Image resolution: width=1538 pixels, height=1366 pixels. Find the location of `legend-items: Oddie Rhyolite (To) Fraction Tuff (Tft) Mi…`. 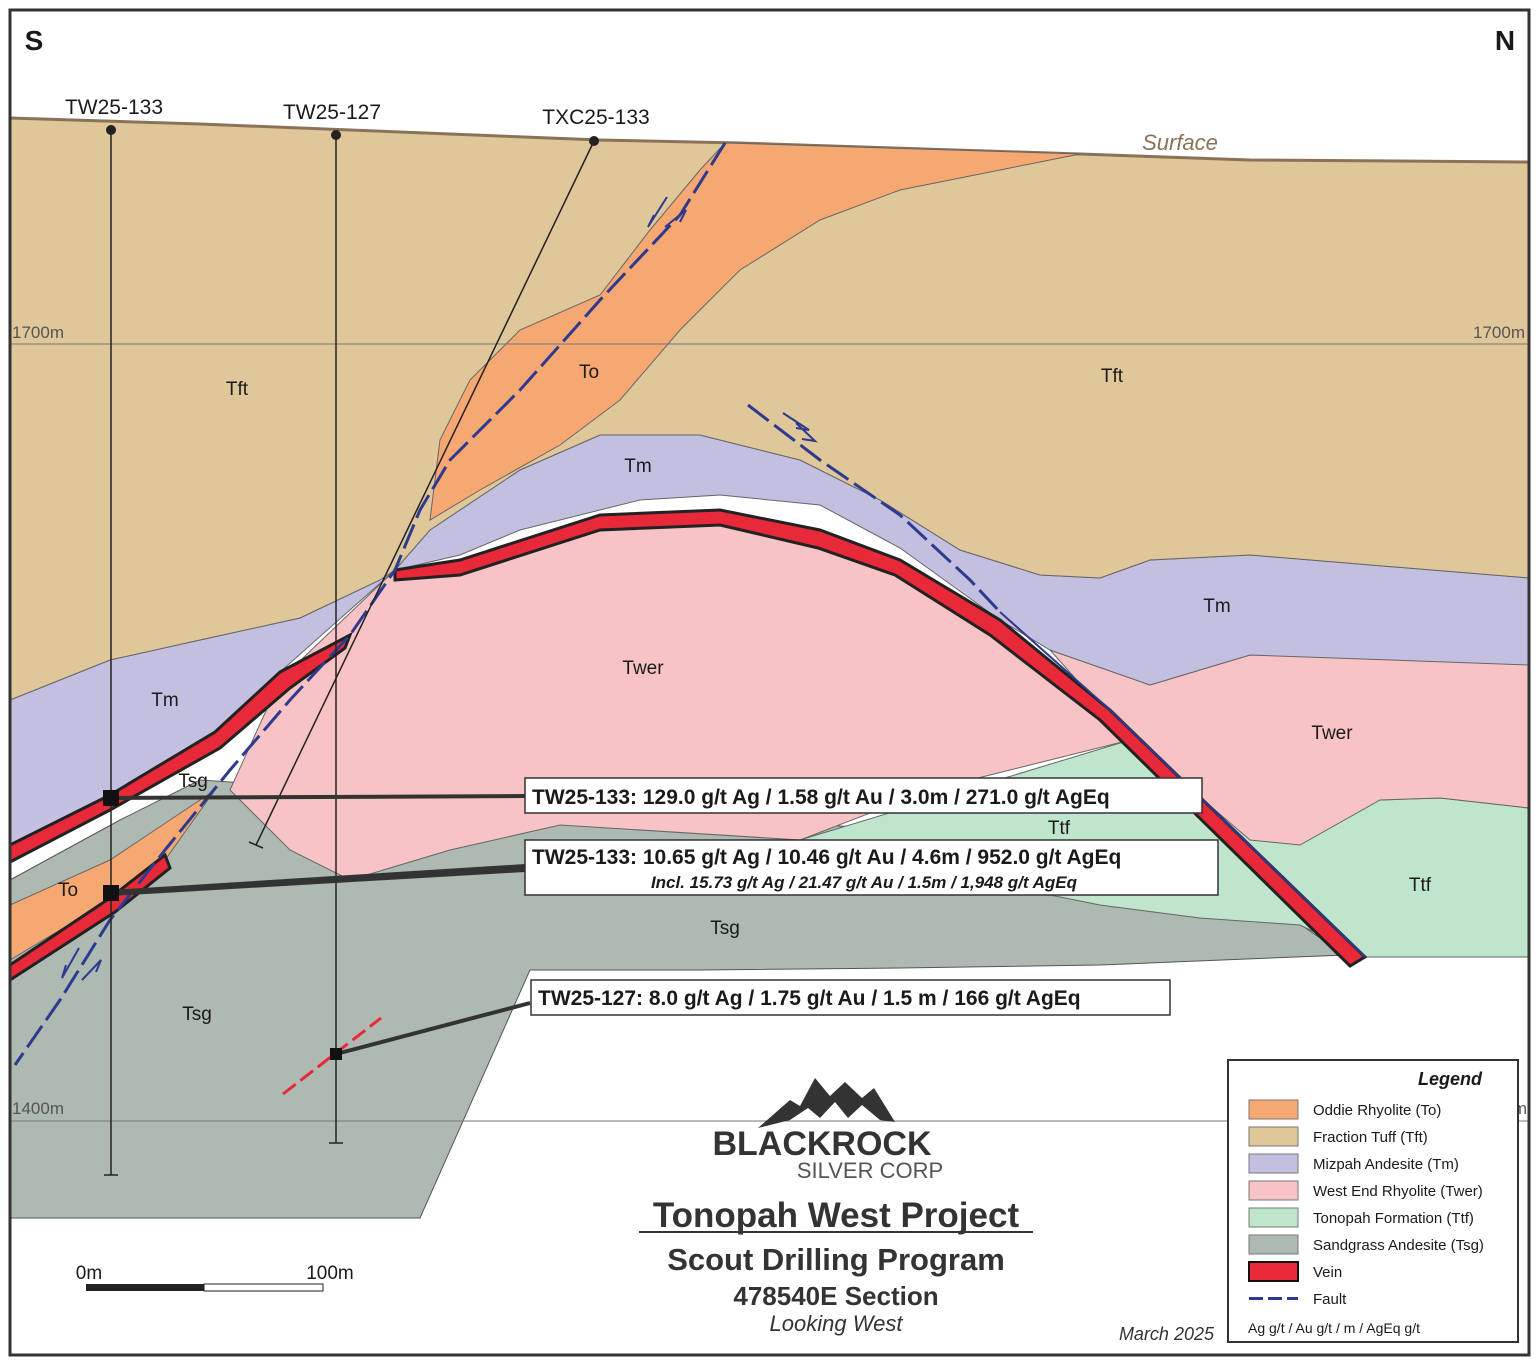

legend-items: Oddie Rhyolite (To) Fraction Tuff (Tft) Mi… is located at coordinates (1366, 1203).